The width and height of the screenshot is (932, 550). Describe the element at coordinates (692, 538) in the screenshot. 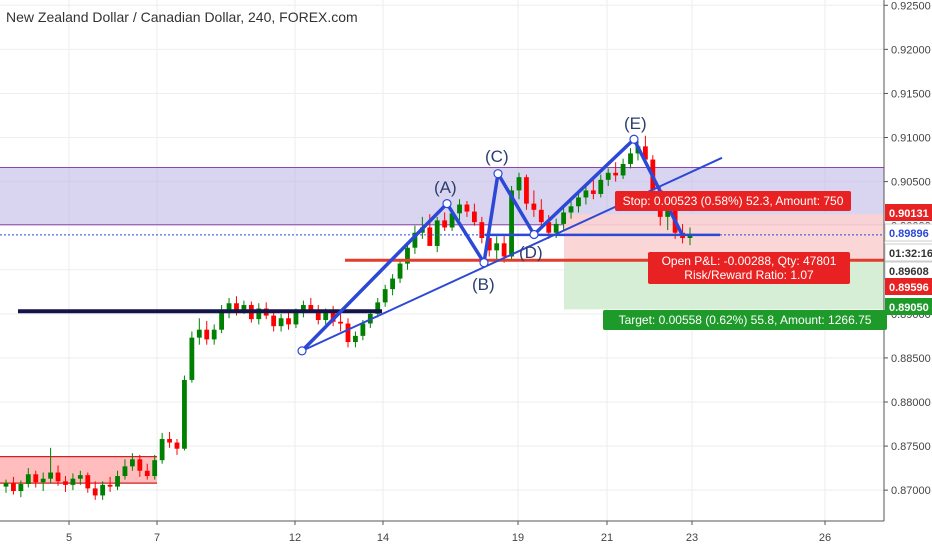

I see `x-tick-label: 23` at that location.